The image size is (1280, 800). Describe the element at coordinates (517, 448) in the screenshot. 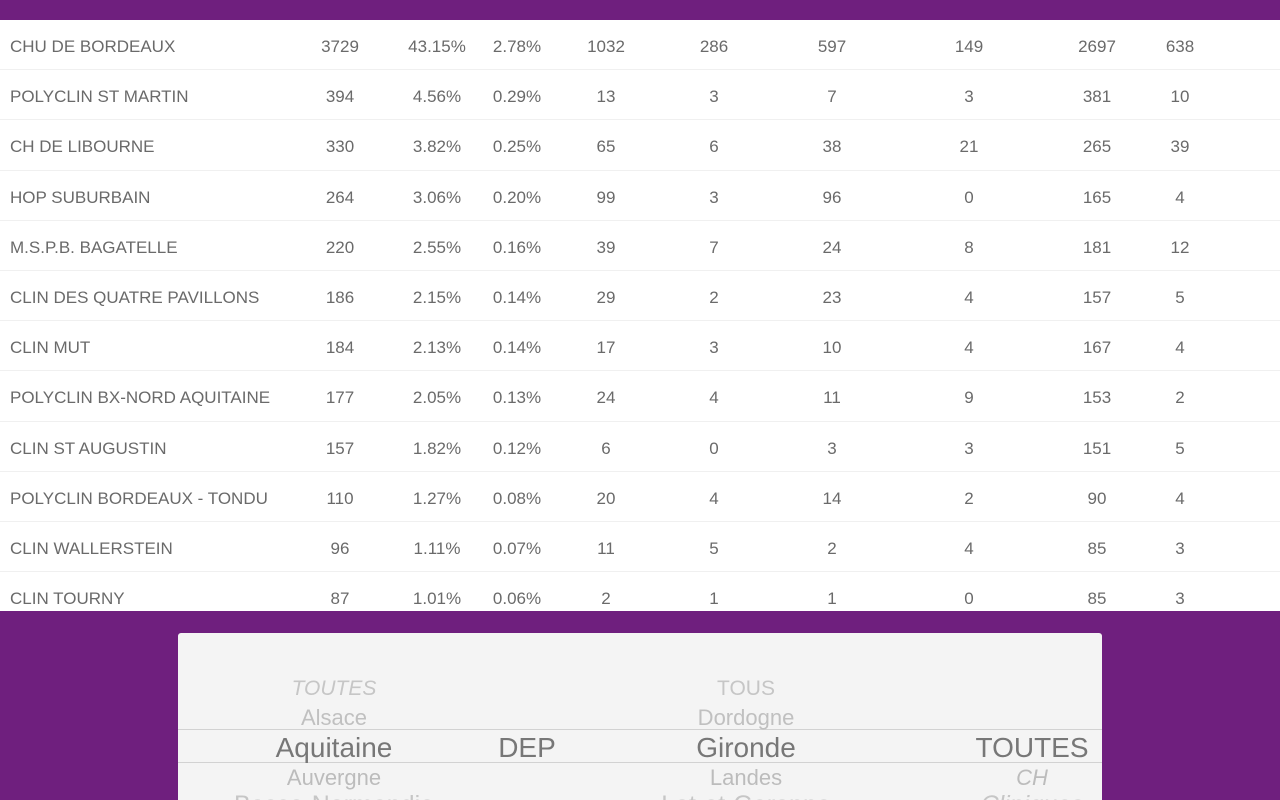

I see `table-cell: 0.12%` at that location.